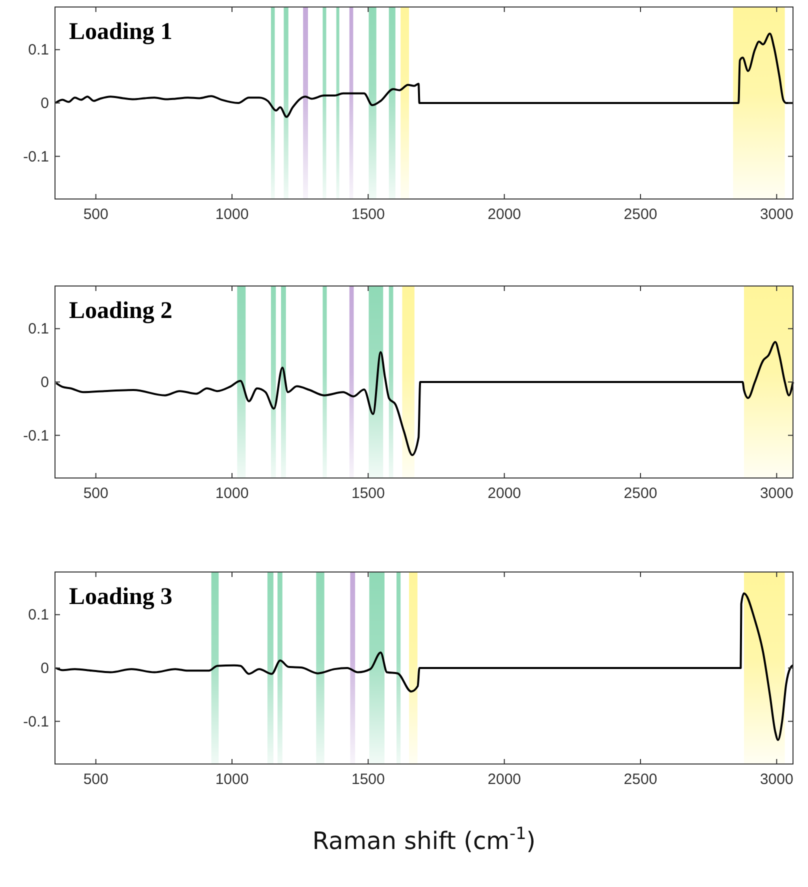  I want to click on line-series, so click(424, 398).